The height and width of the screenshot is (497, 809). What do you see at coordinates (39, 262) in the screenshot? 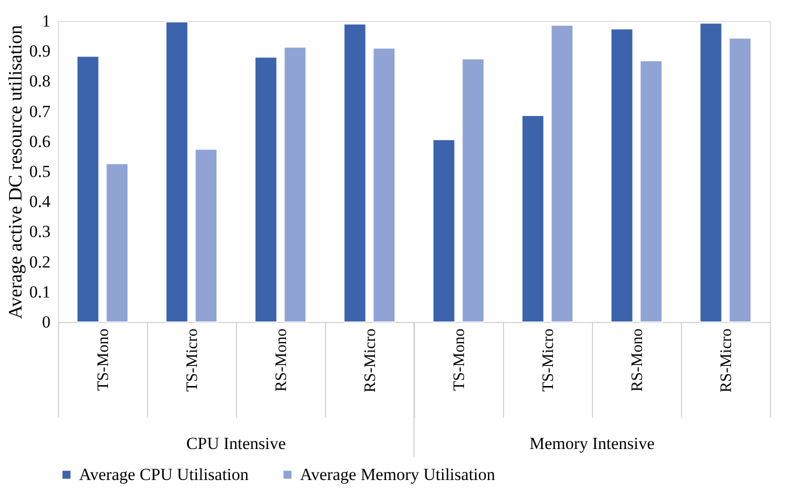
I see `y-tick-label: 0.2` at bounding box center [39, 262].